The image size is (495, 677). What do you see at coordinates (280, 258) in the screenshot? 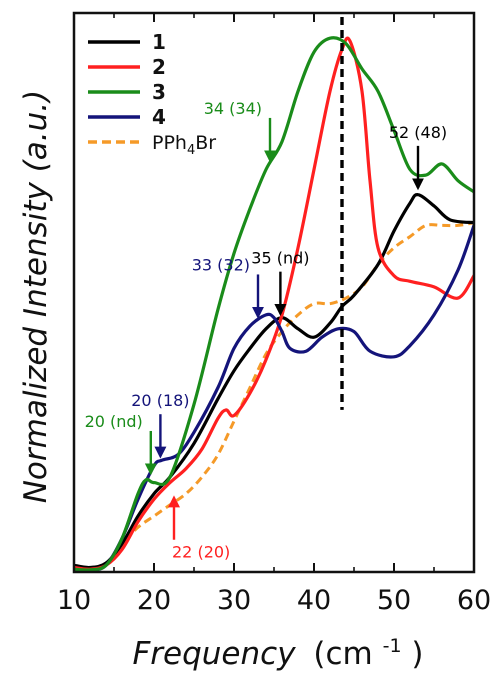
I see `annotation-label: 35 (nd)` at bounding box center [280, 258].